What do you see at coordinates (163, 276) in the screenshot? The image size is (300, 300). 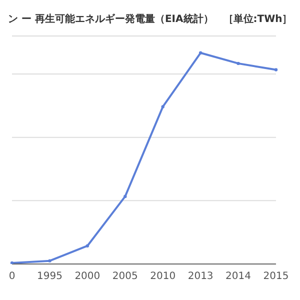 I see `x-tick-label: 2010` at bounding box center [163, 276].